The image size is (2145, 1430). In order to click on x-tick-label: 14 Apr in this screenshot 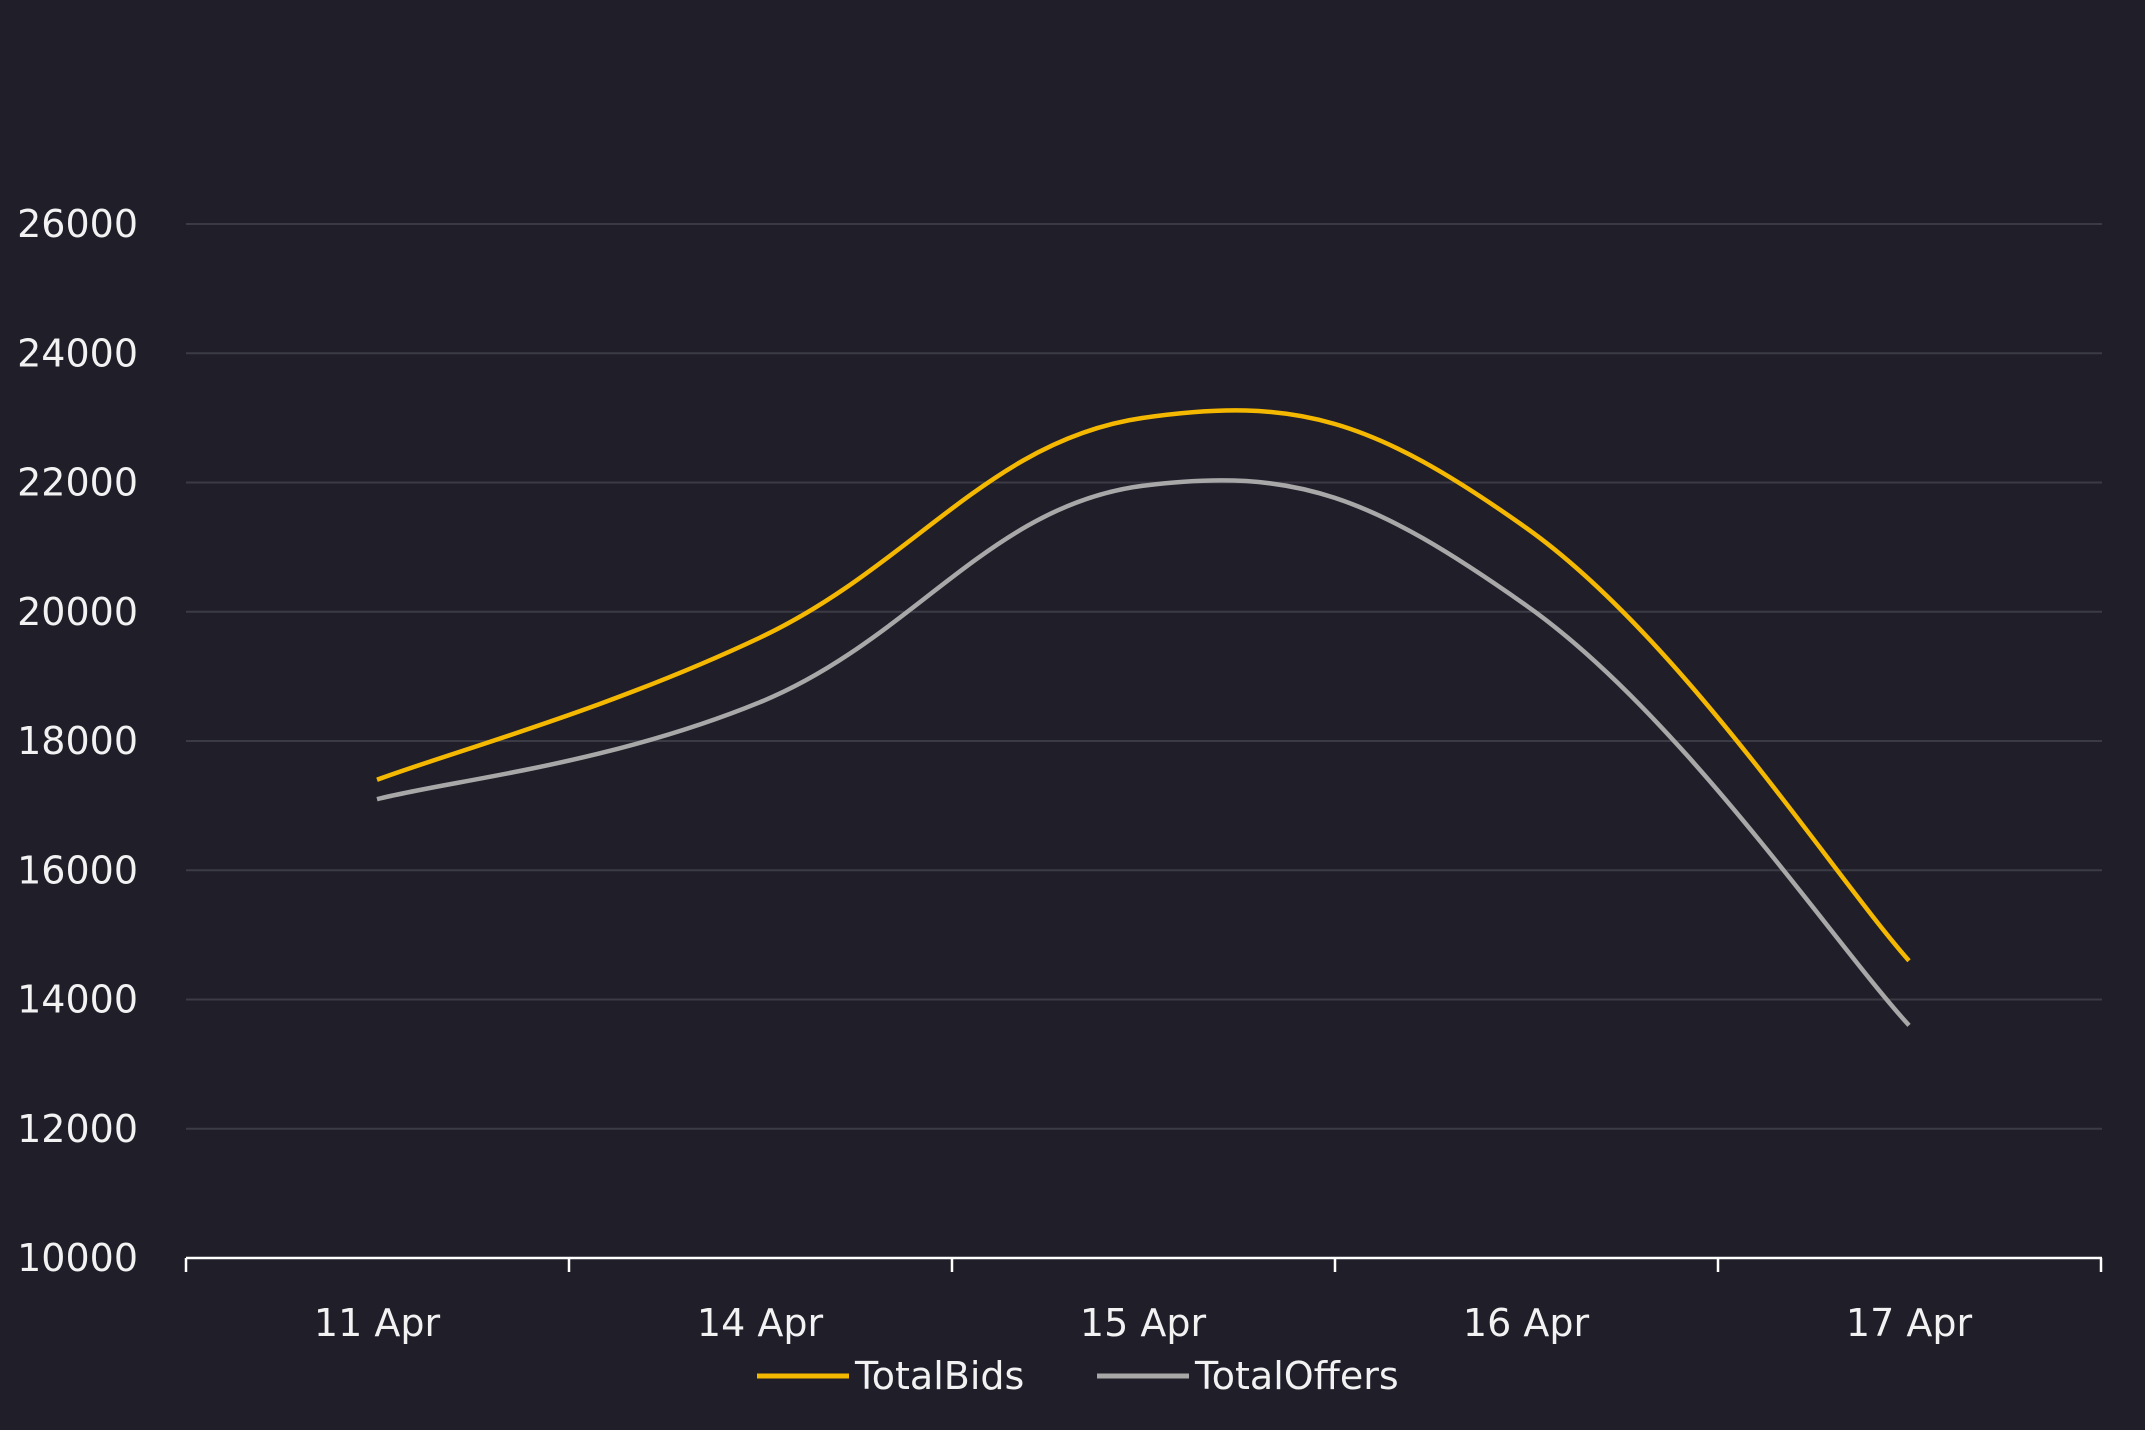, I will do `click(760, 1323)`.